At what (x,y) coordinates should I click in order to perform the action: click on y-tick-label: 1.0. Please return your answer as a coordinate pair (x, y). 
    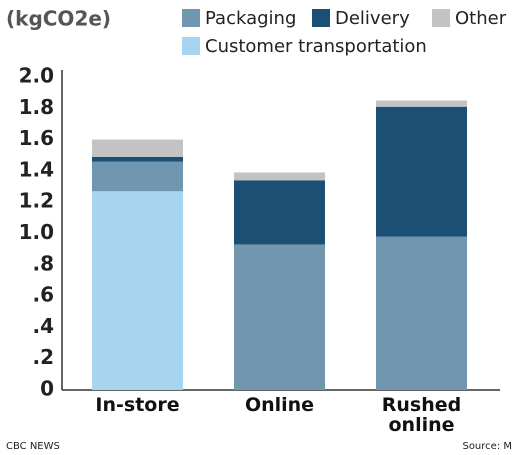
    Looking at the image, I should click on (36, 232).